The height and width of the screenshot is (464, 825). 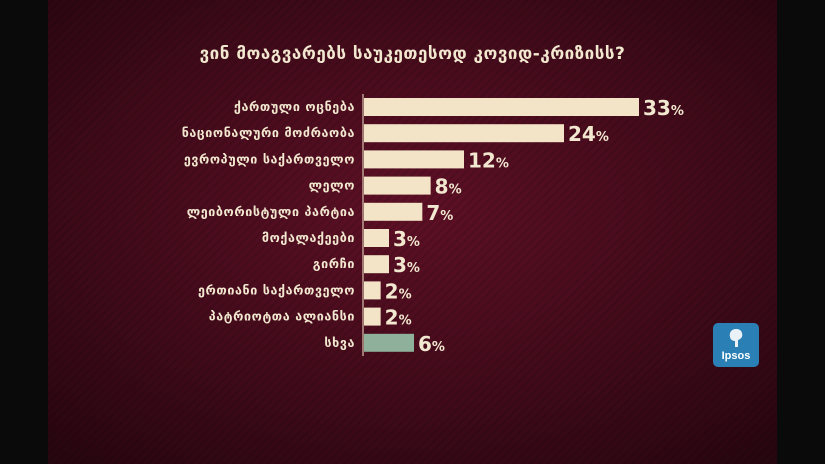 I want to click on value-number: 7, so click(x=433, y=213).